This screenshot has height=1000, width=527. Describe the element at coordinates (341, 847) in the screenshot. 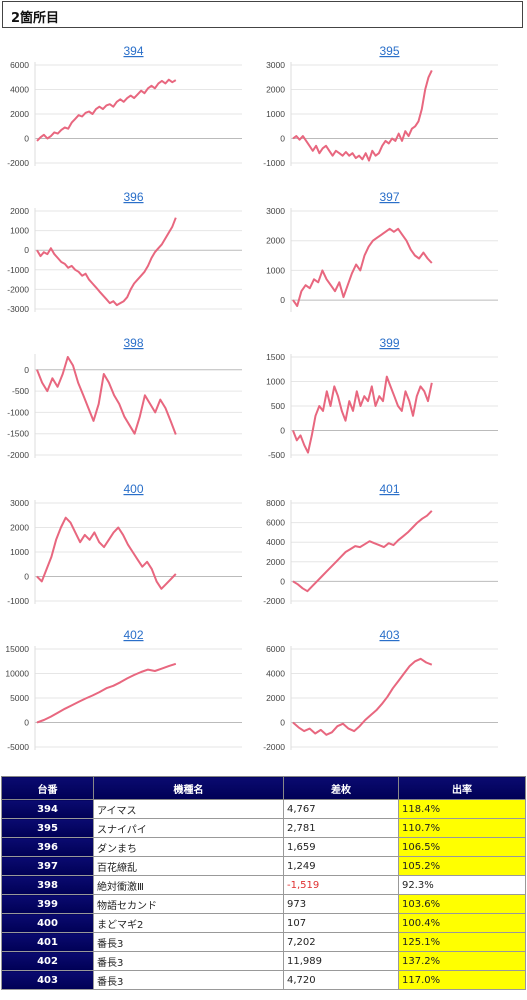

I see `diff-cell: 1,659` at that location.